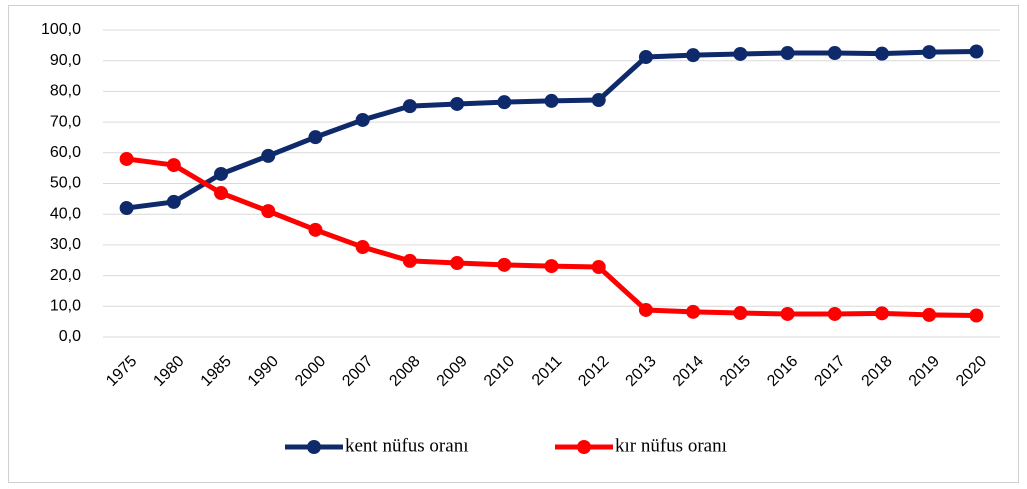 This screenshot has width=1027, height=489. Describe the element at coordinates (406, 445) in the screenshot. I see `legend-label: kent nüfus oranı` at that location.